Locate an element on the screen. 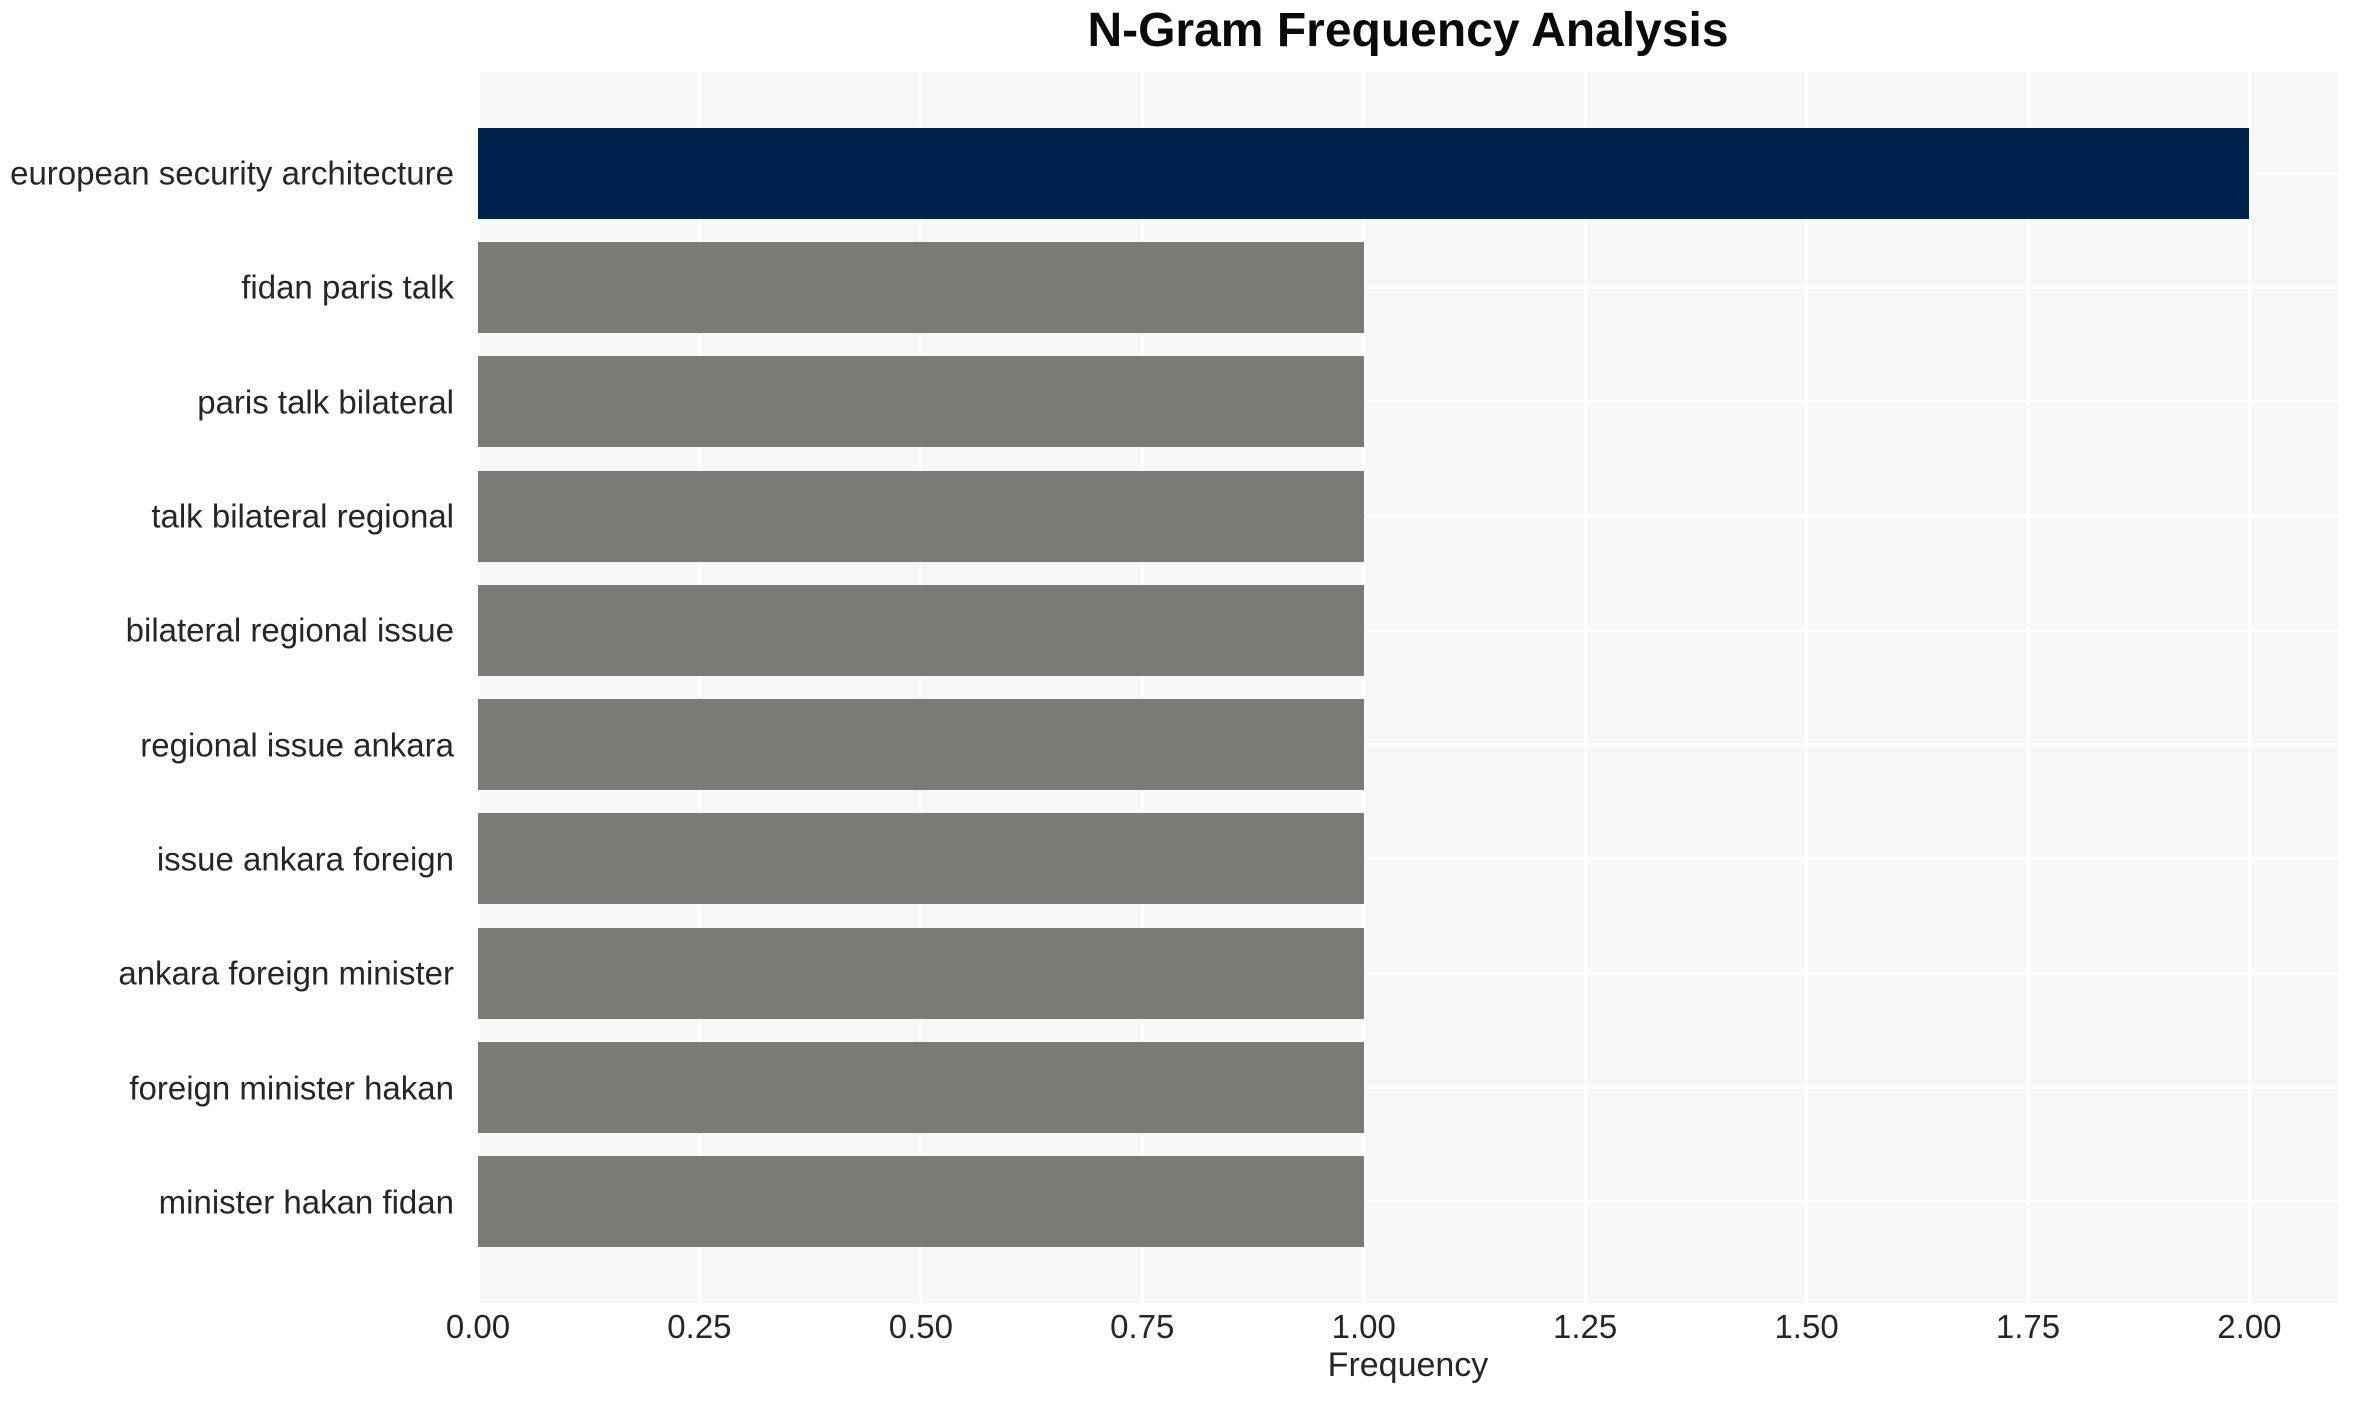  y-category-label: european security architecture is located at coordinates (232, 173).